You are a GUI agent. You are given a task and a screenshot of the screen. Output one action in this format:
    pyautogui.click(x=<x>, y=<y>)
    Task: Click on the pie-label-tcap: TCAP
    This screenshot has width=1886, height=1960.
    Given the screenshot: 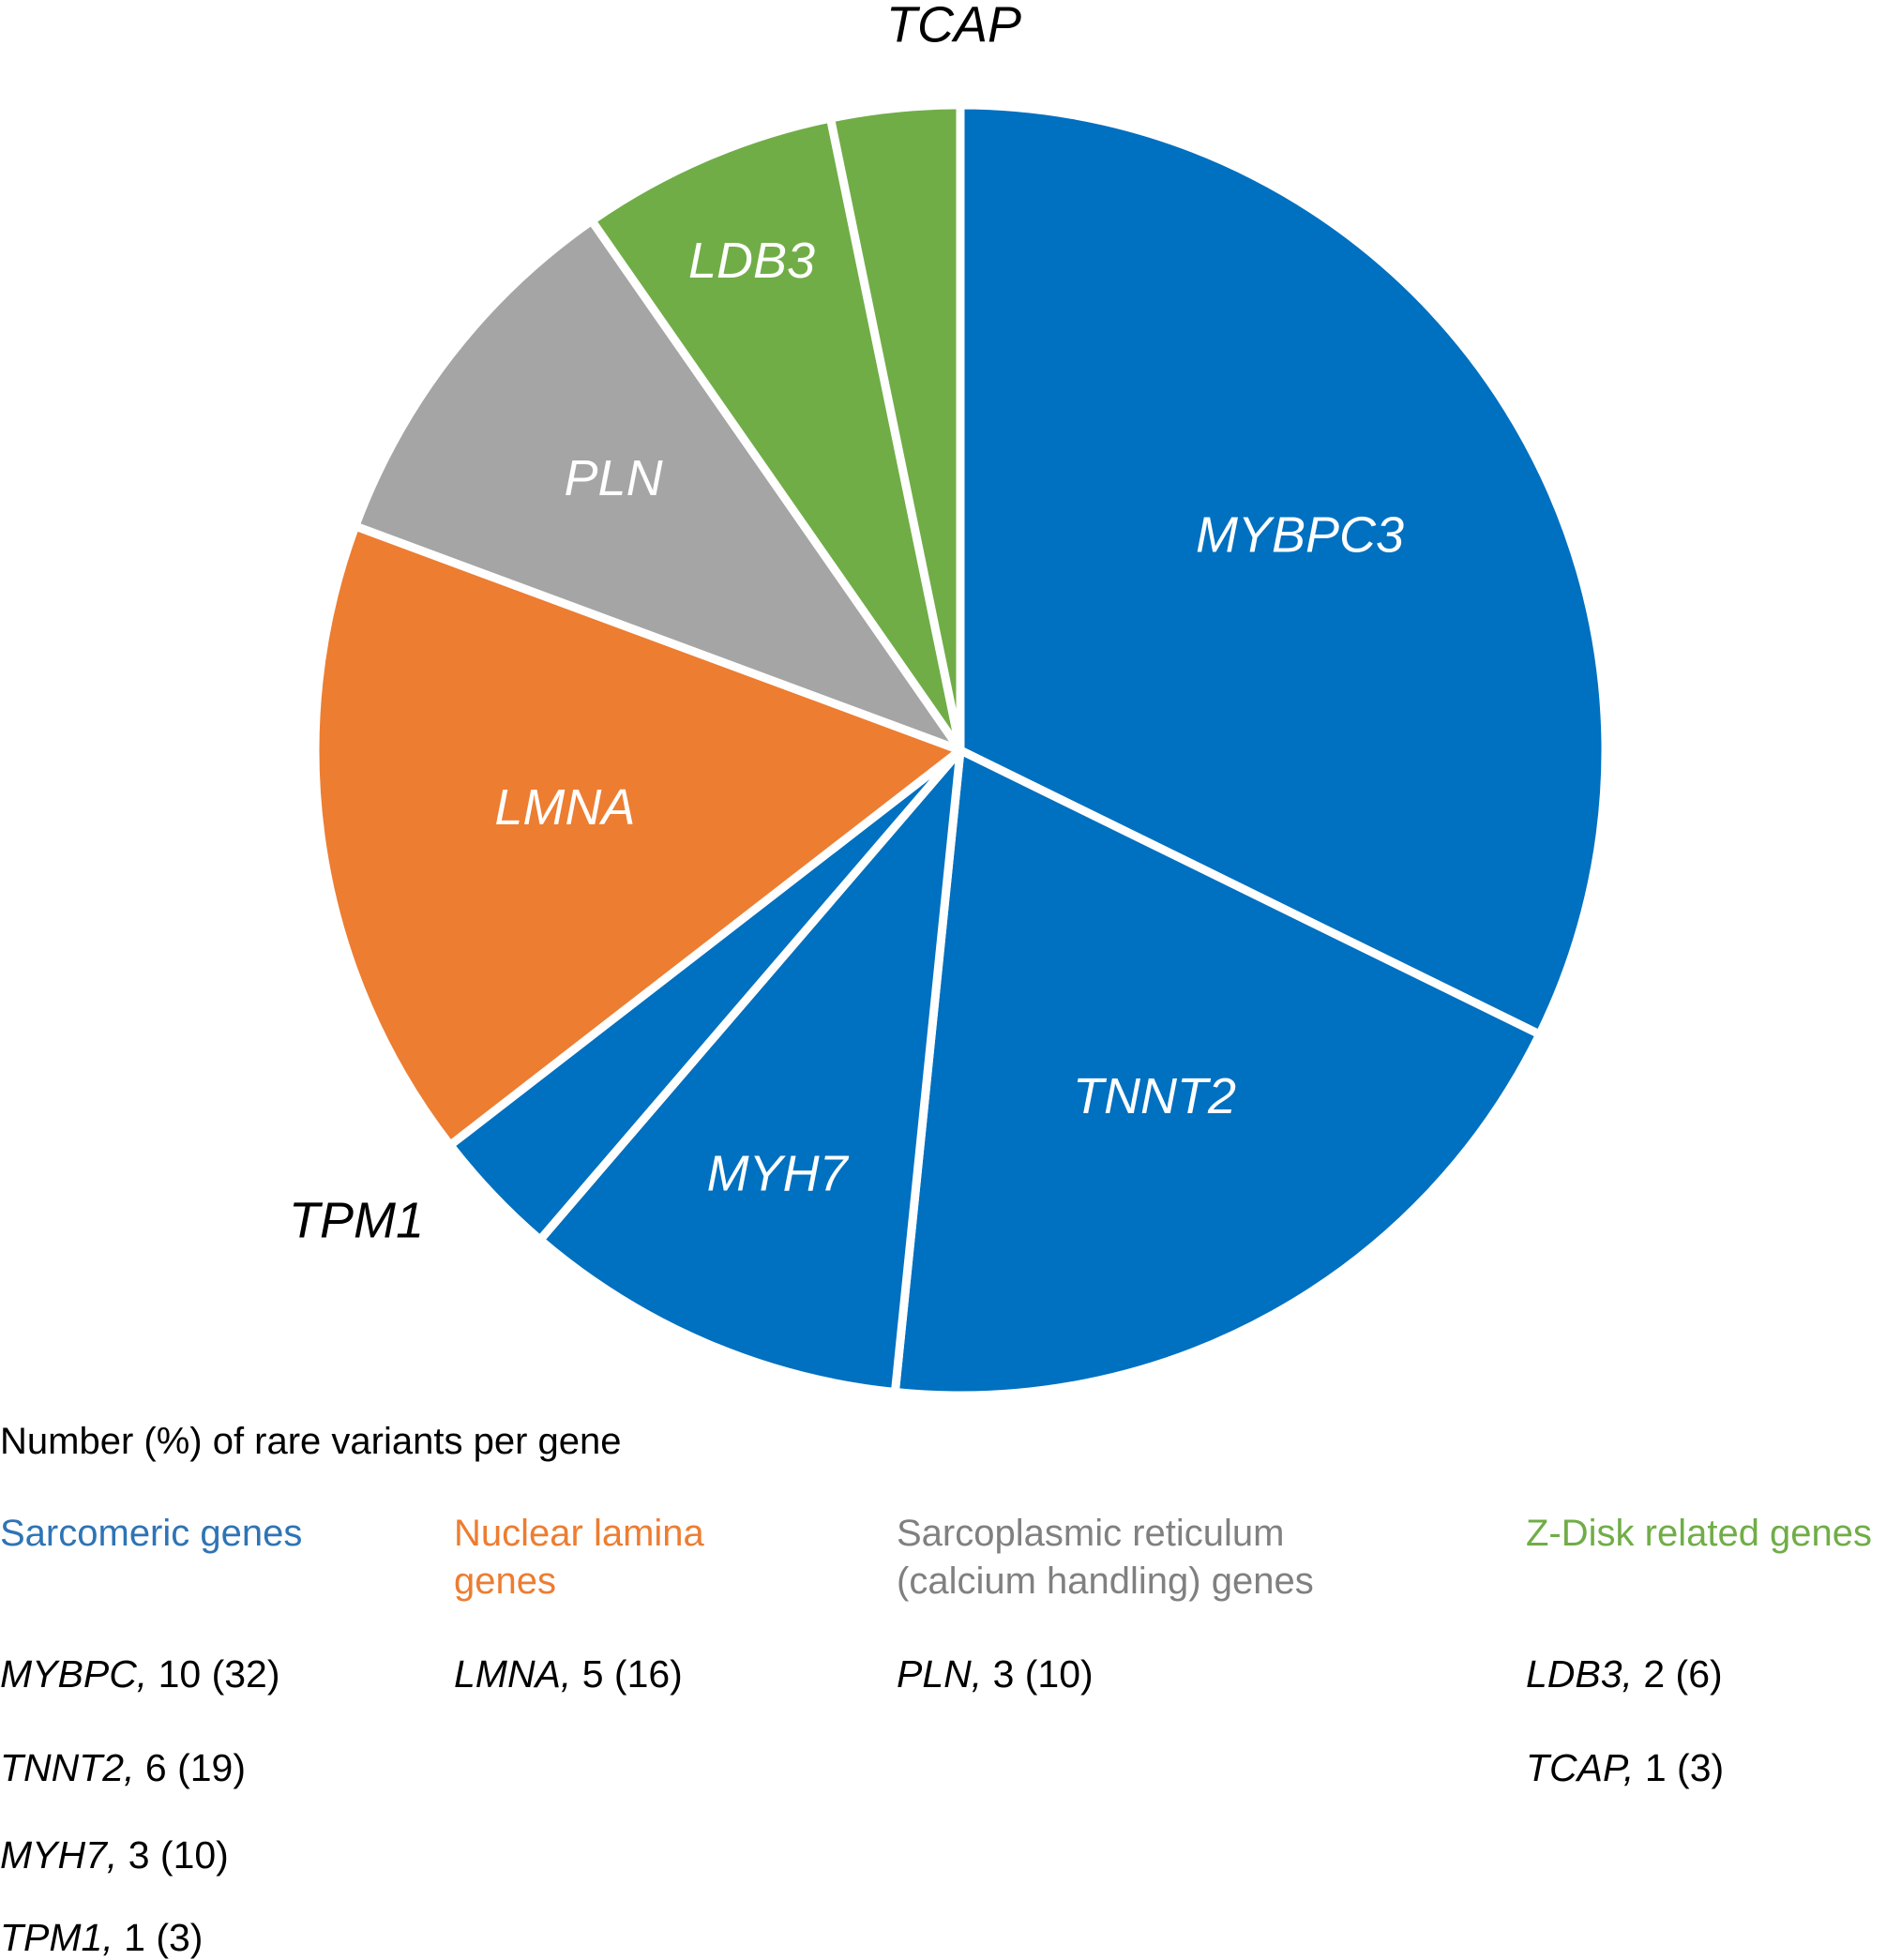 What is the action you would take?
    pyautogui.click(x=953, y=27)
    